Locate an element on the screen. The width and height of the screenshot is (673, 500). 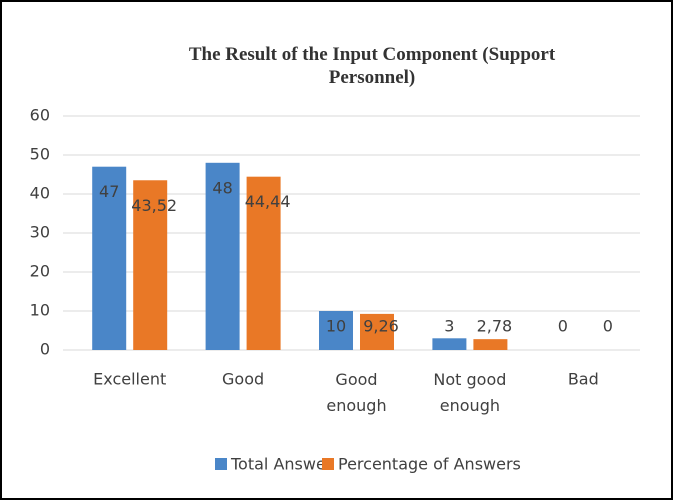
y-tick-label: 30 is located at coordinates (40, 232).